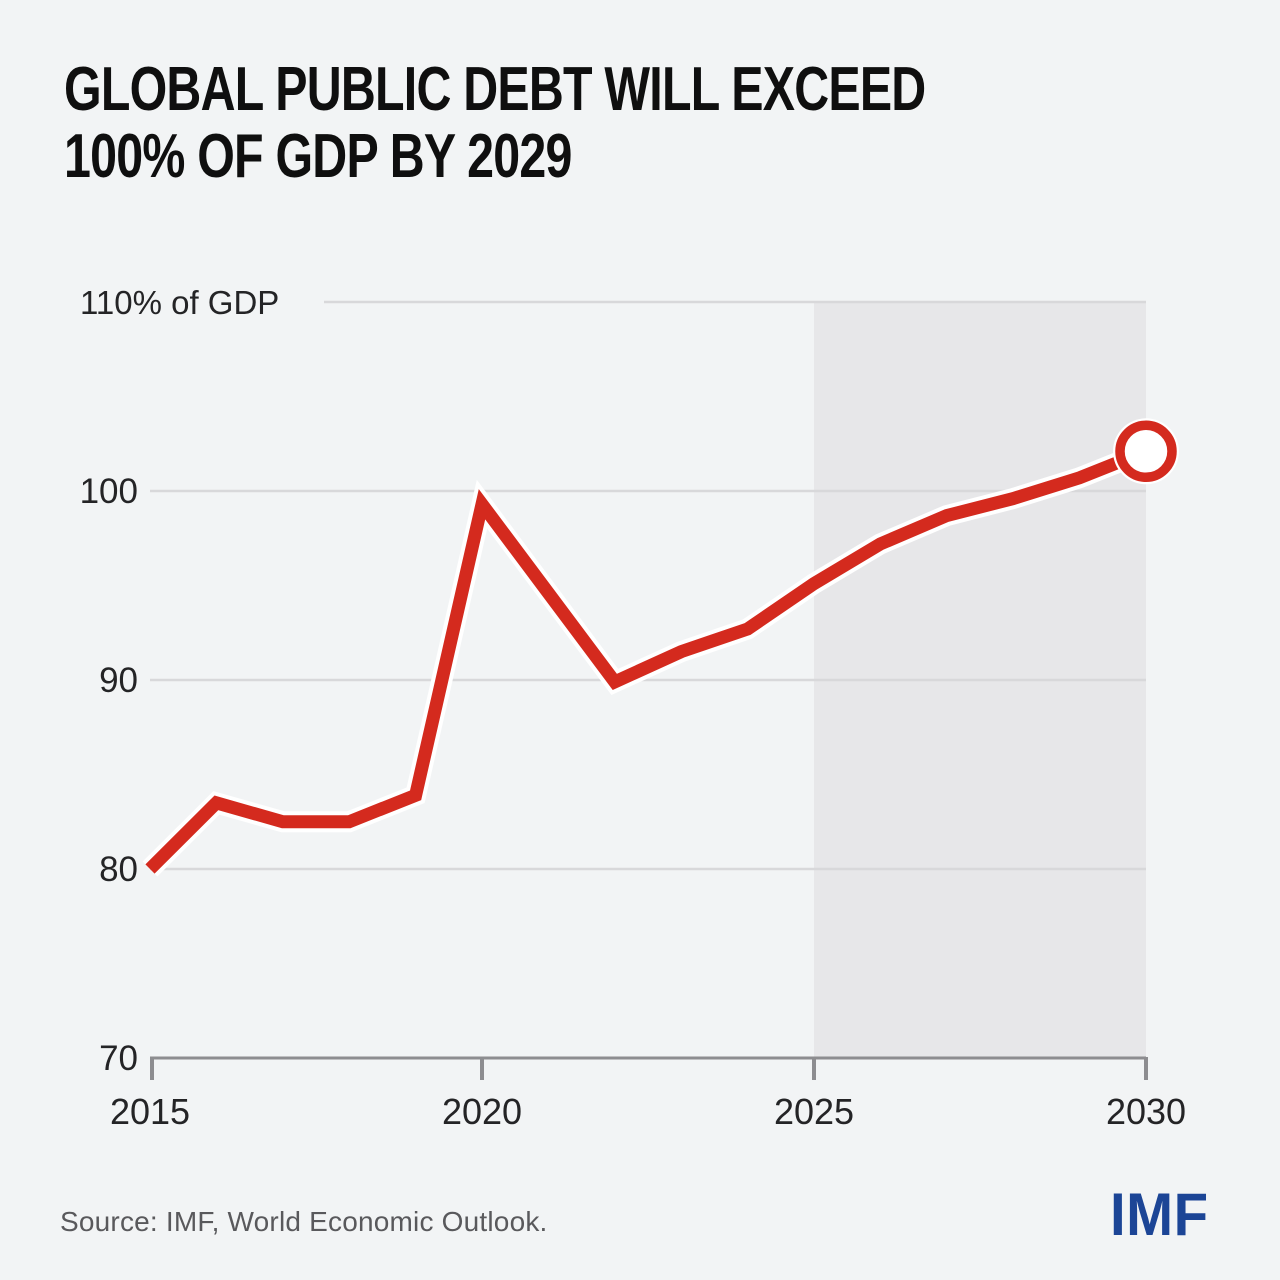  What do you see at coordinates (304, 1221) in the screenshot?
I see `source-note: Source: IMF, World Economic Outlook.` at bounding box center [304, 1221].